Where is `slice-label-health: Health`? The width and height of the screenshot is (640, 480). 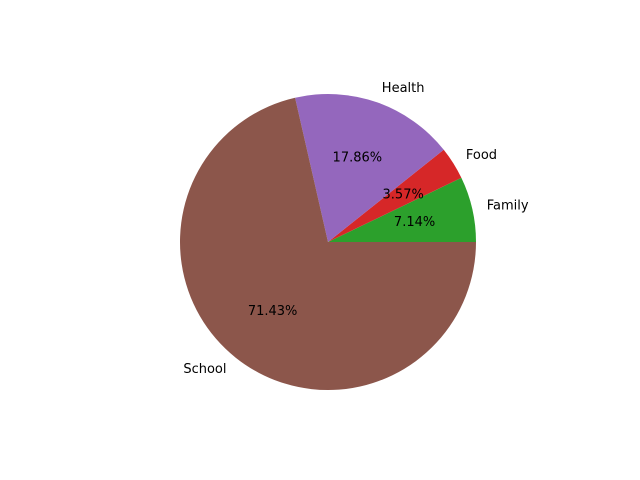 slice-label-health: Health is located at coordinates (403, 88).